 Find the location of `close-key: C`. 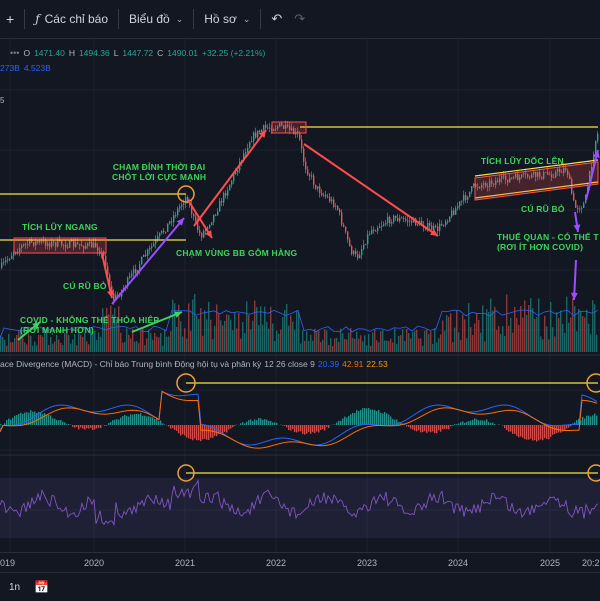

close-key: C is located at coordinates (160, 53).